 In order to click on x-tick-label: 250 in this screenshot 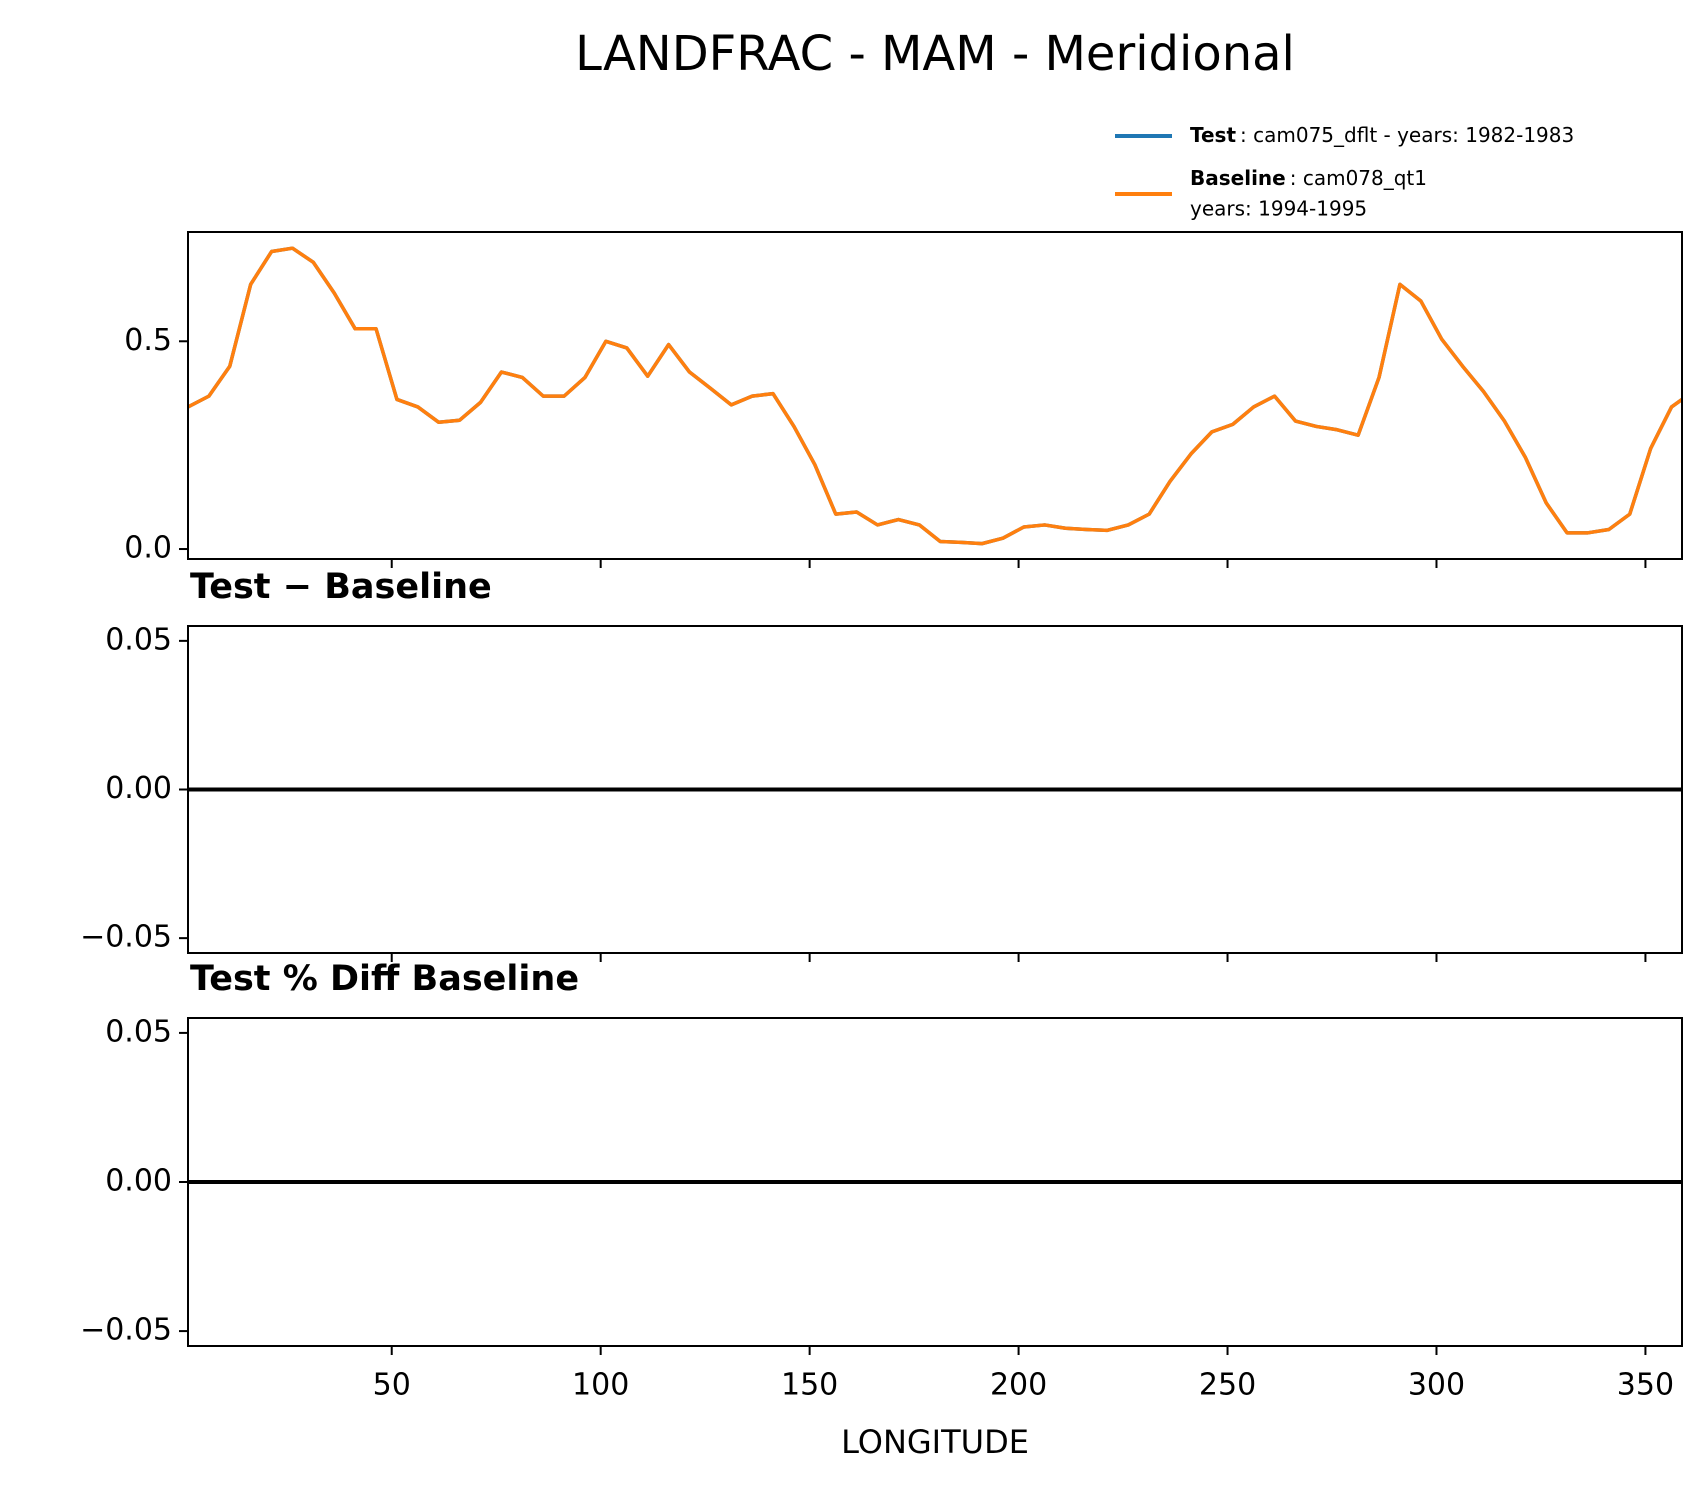, I will do `click(1227, 1385)`.